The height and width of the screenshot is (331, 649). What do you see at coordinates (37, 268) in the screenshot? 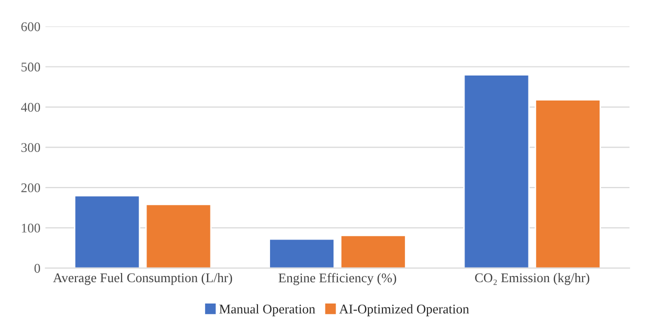
I see `y-tick-label: 0` at bounding box center [37, 268].